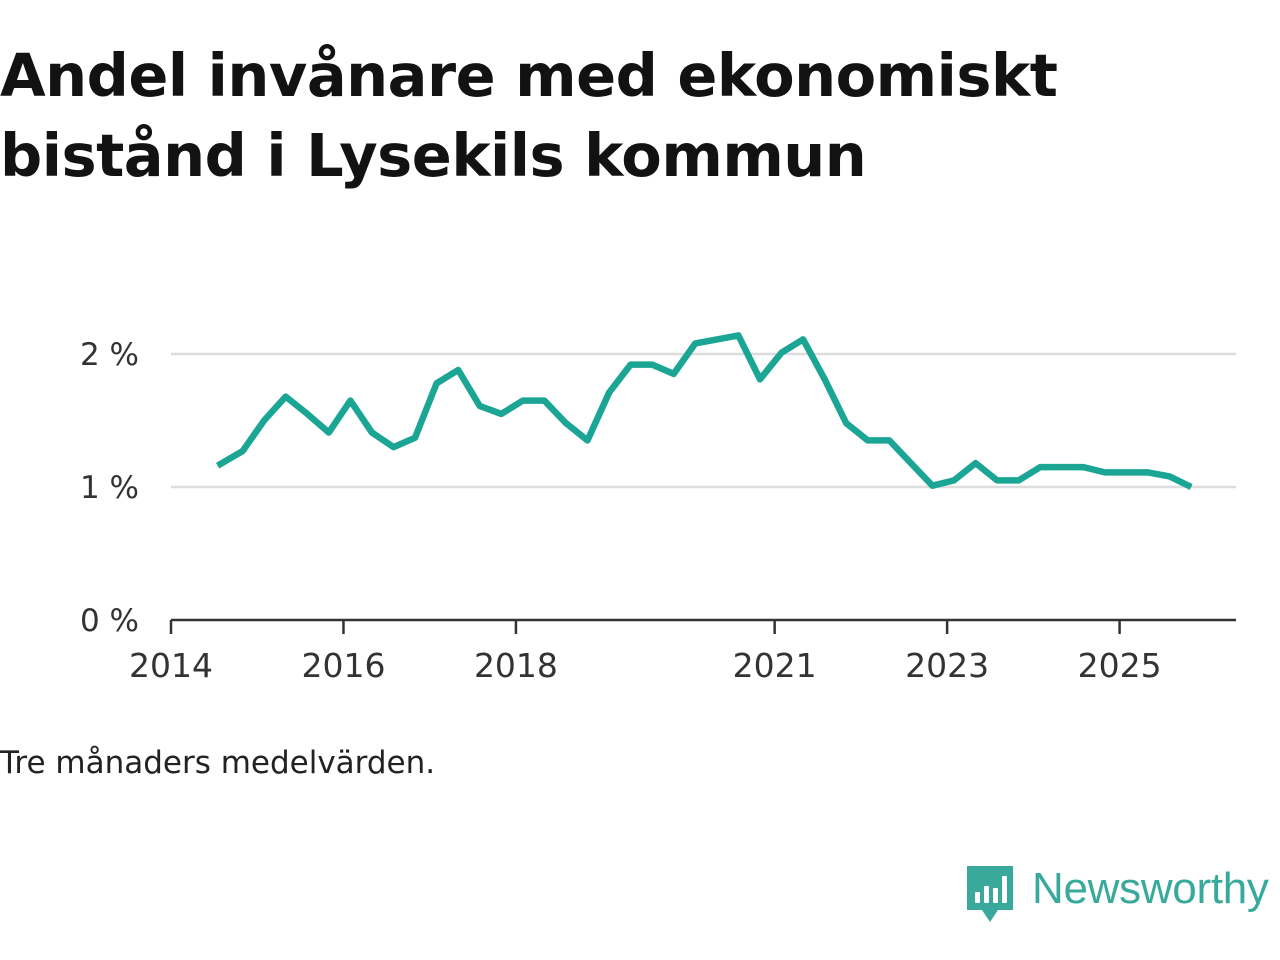 The image size is (1280, 960). Describe the element at coordinates (990, 894) in the screenshot. I see `newsworthy-logo-icon` at that location.